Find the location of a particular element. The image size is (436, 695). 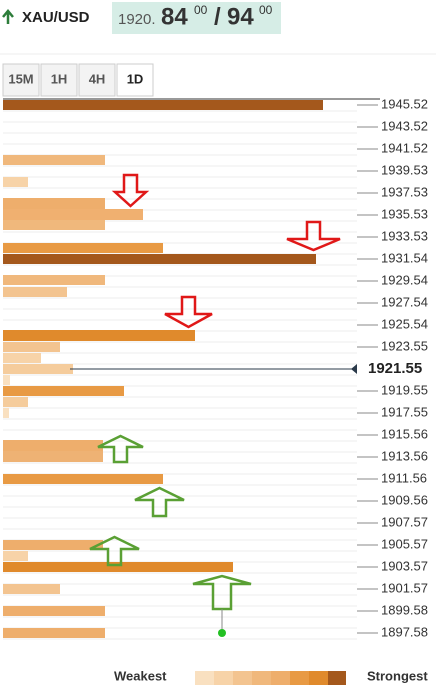

level-label: 1897.58 is located at coordinates (404, 631).